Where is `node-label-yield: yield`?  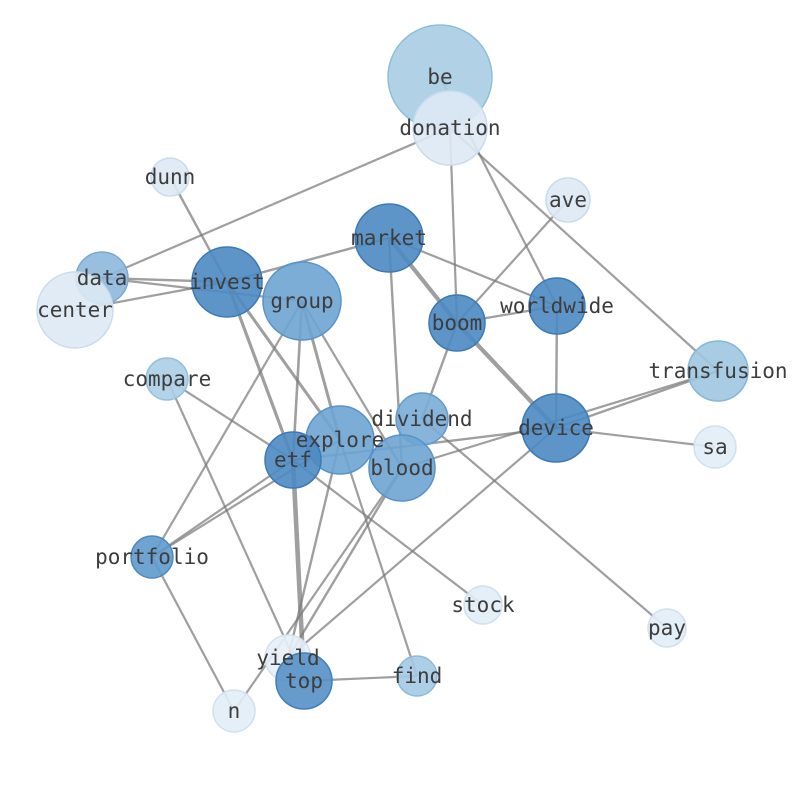 node-label-yield: yield is located at coordinates (287, 658).